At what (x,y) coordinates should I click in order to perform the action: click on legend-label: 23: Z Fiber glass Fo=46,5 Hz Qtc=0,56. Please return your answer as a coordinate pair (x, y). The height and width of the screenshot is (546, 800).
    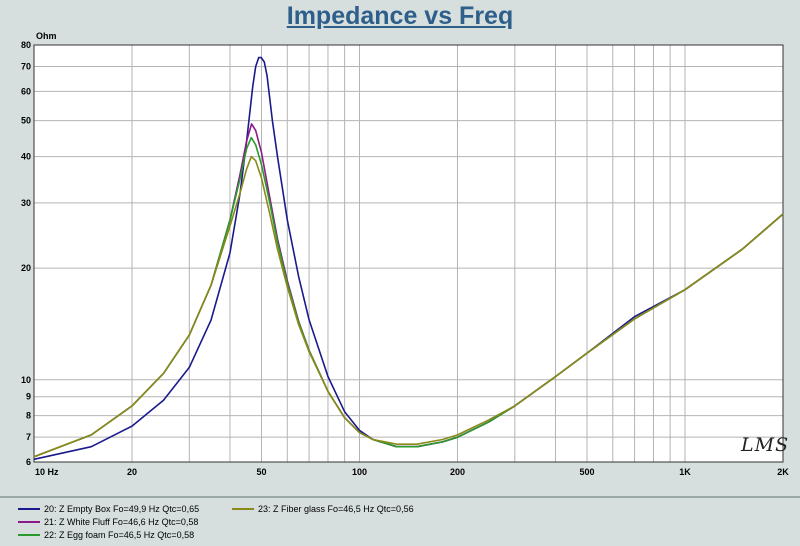
    Looking at the image, I should click on (336, 509).